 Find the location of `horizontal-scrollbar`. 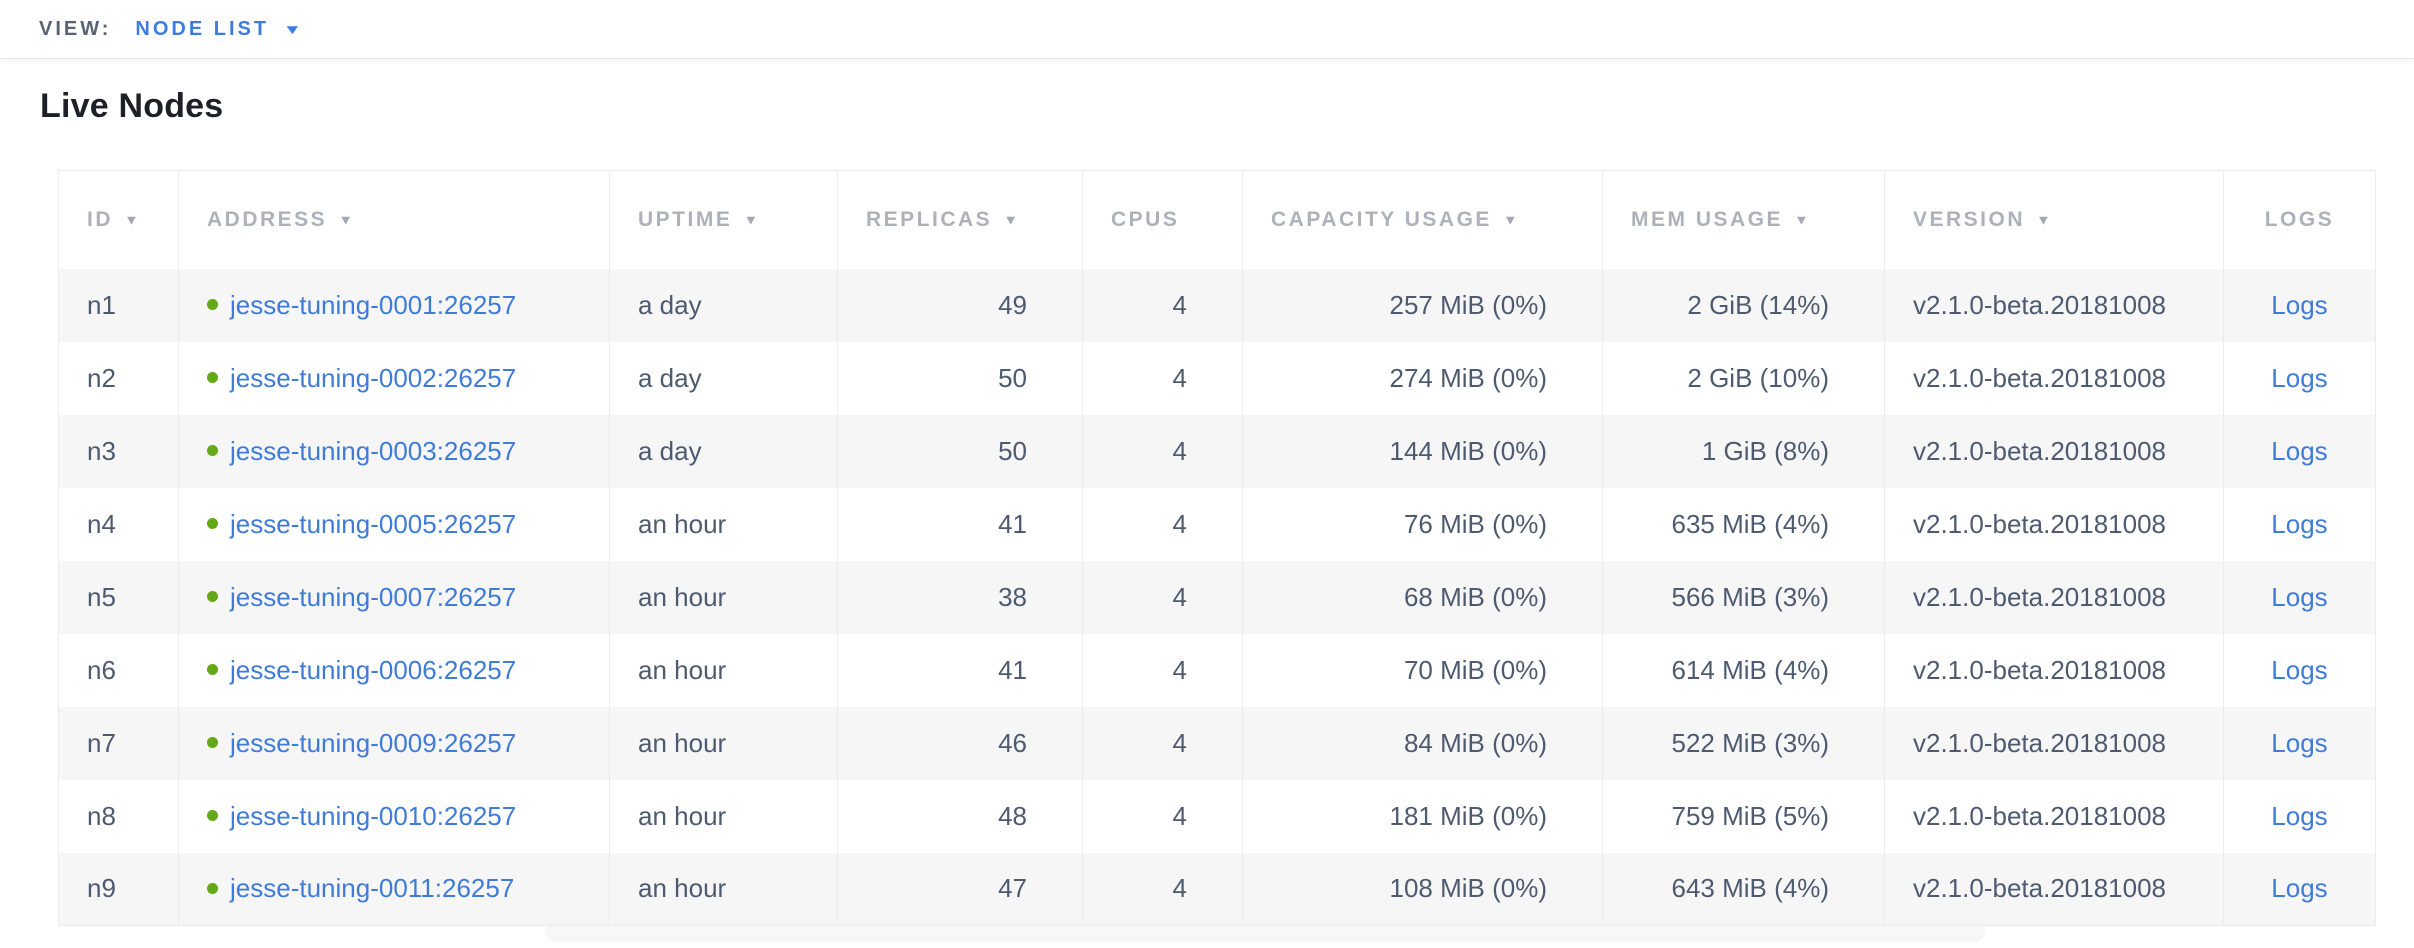

horizontal-scrollbar is located at coordinates (1265, 932).